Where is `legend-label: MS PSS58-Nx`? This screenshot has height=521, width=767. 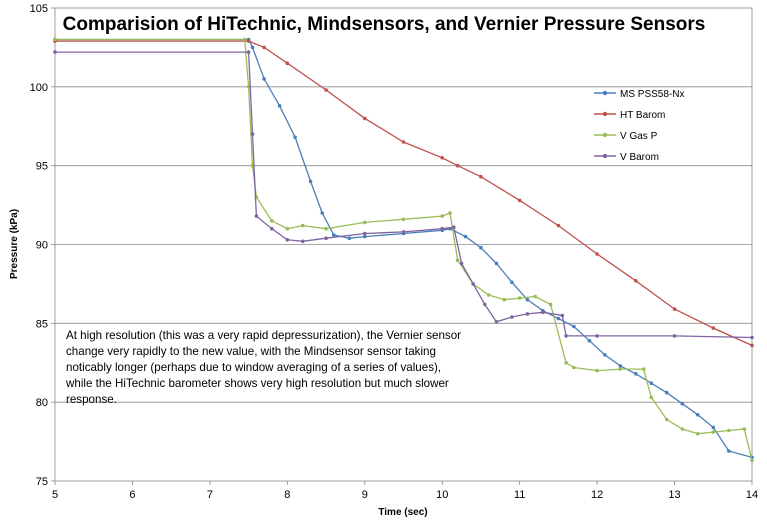
legend-label: MS PSS58-Nx is located at coordinates (652, 94).